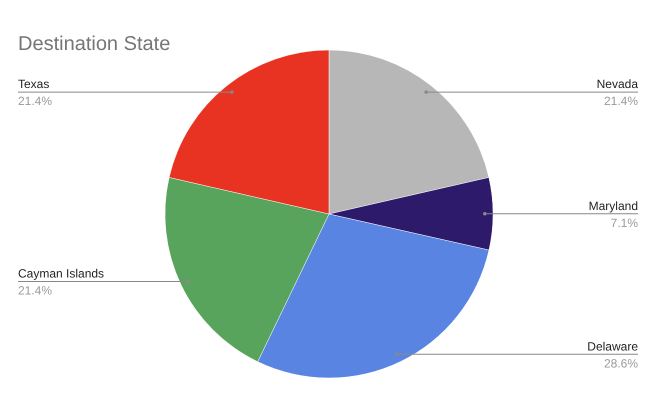 The image size is (656, 399). What do you see at coordinates (624, 223) in the screenshot?
I see `data-label: 7.1%` at bounding box center [624, 223].